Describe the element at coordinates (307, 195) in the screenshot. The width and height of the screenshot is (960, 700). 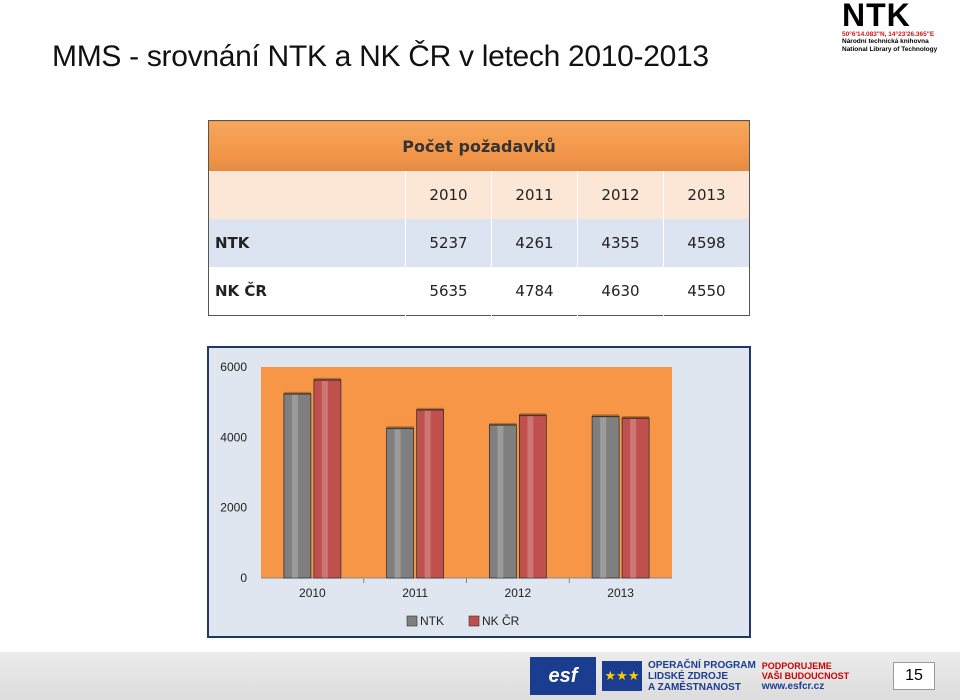
I see `table-corner` at that location.